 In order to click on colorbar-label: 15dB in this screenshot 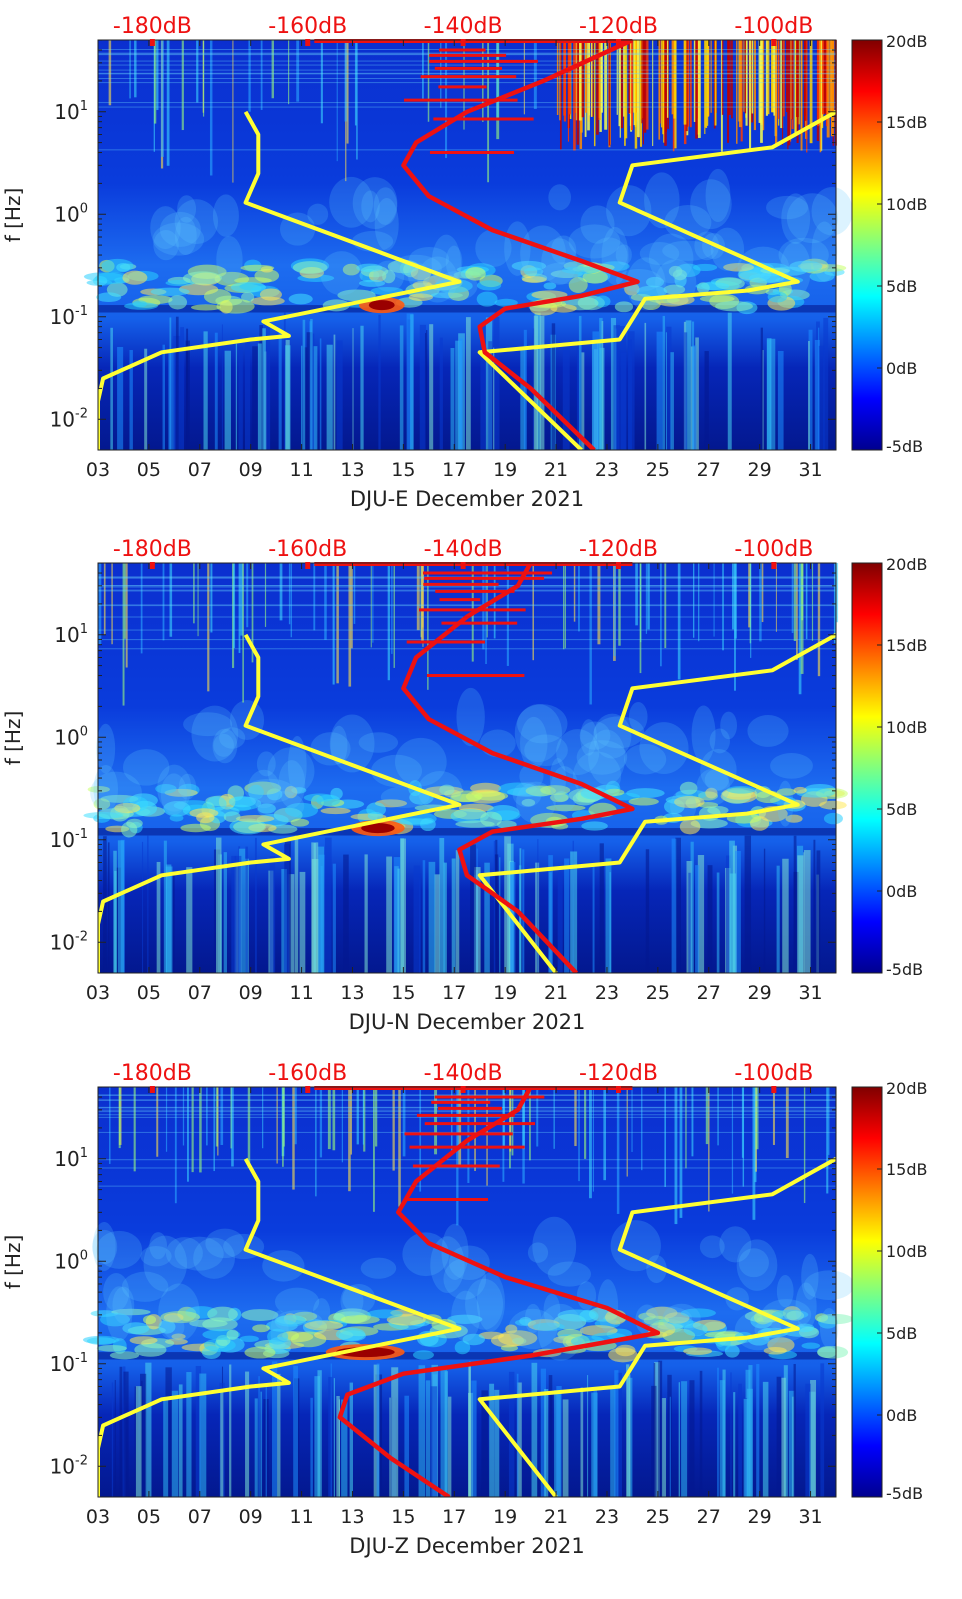, I will do `click(907, 645)`.